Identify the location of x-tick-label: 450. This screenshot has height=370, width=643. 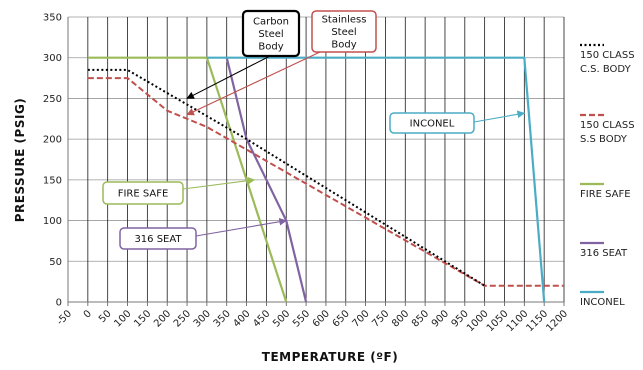
(261, 318).